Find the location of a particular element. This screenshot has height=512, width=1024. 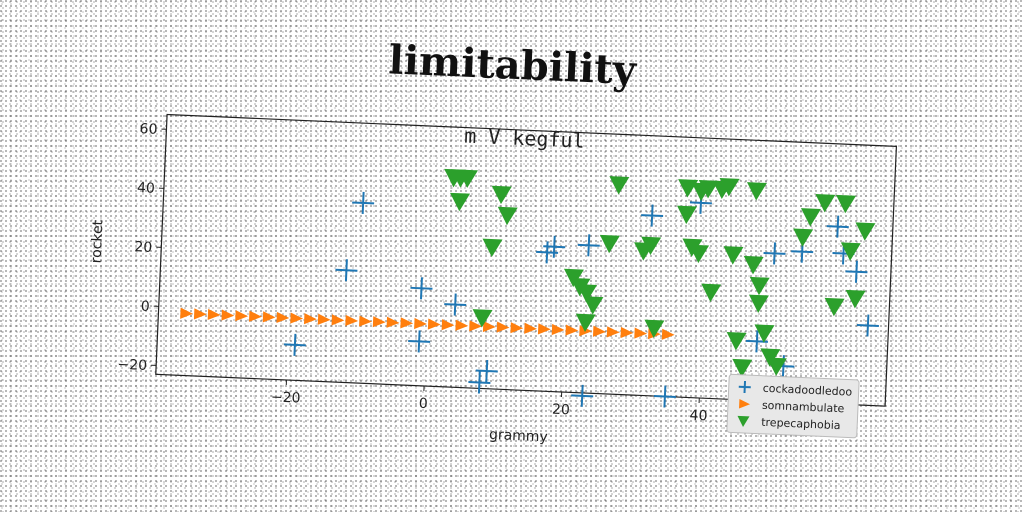

legend-label-cockadoodledoo: cockadoodledoo is located at coordinates (807, 390).